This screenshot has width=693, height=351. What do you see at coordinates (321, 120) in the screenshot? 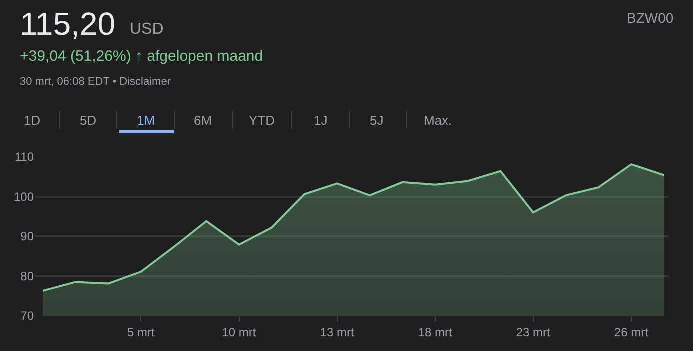
I see `text: 1J` at bounding box center [321, 120].